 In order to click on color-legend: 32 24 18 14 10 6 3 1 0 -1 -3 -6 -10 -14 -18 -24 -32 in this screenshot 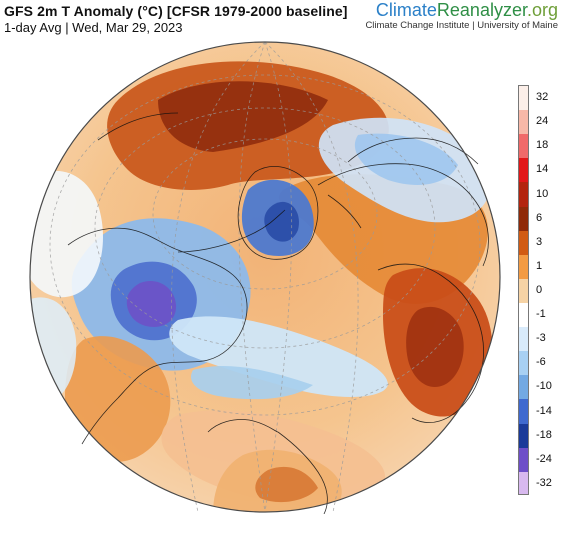, I will do `click(538, 295)`.